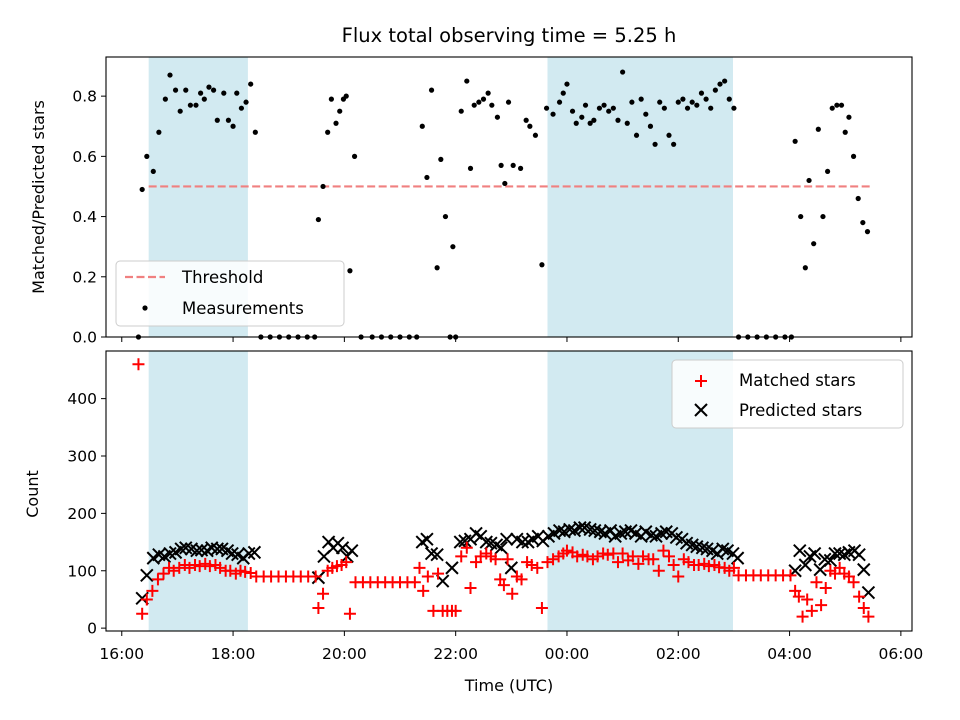  I want to click on top-y-tick-label: 0.8, so click(84, 97).